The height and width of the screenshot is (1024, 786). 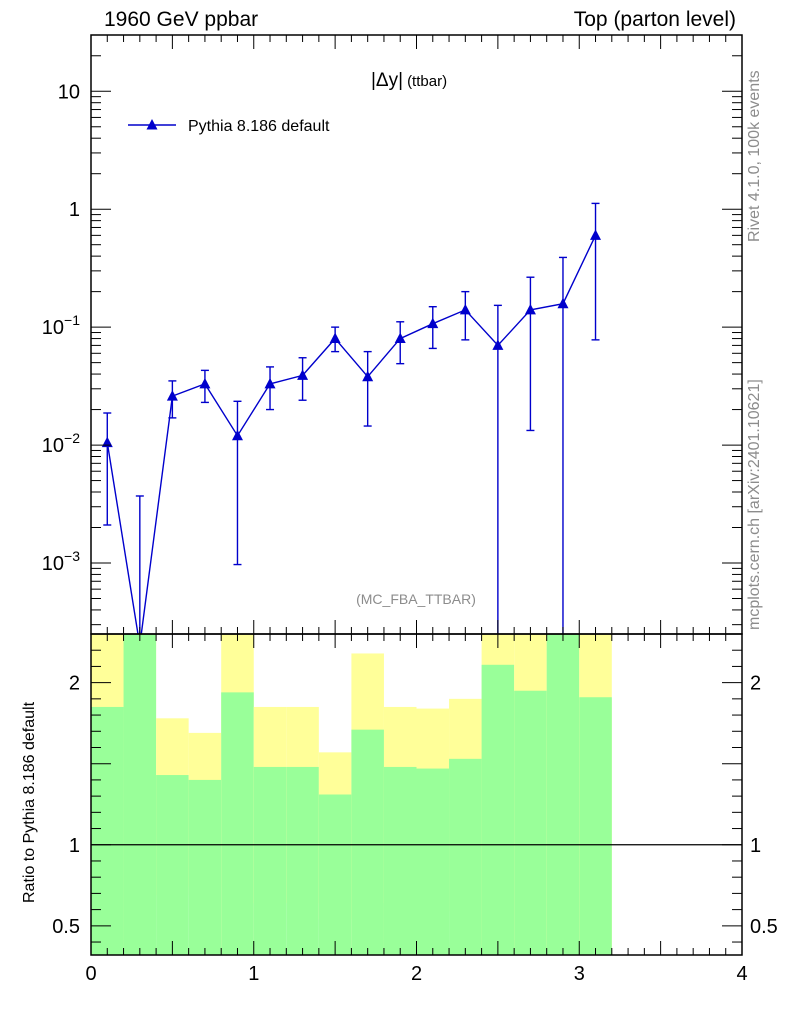 What do you see at coordinates (755, 846) in the screenshot?
I see `ratio-y-tick-label-right: 1` at bounding box center [755, 846].